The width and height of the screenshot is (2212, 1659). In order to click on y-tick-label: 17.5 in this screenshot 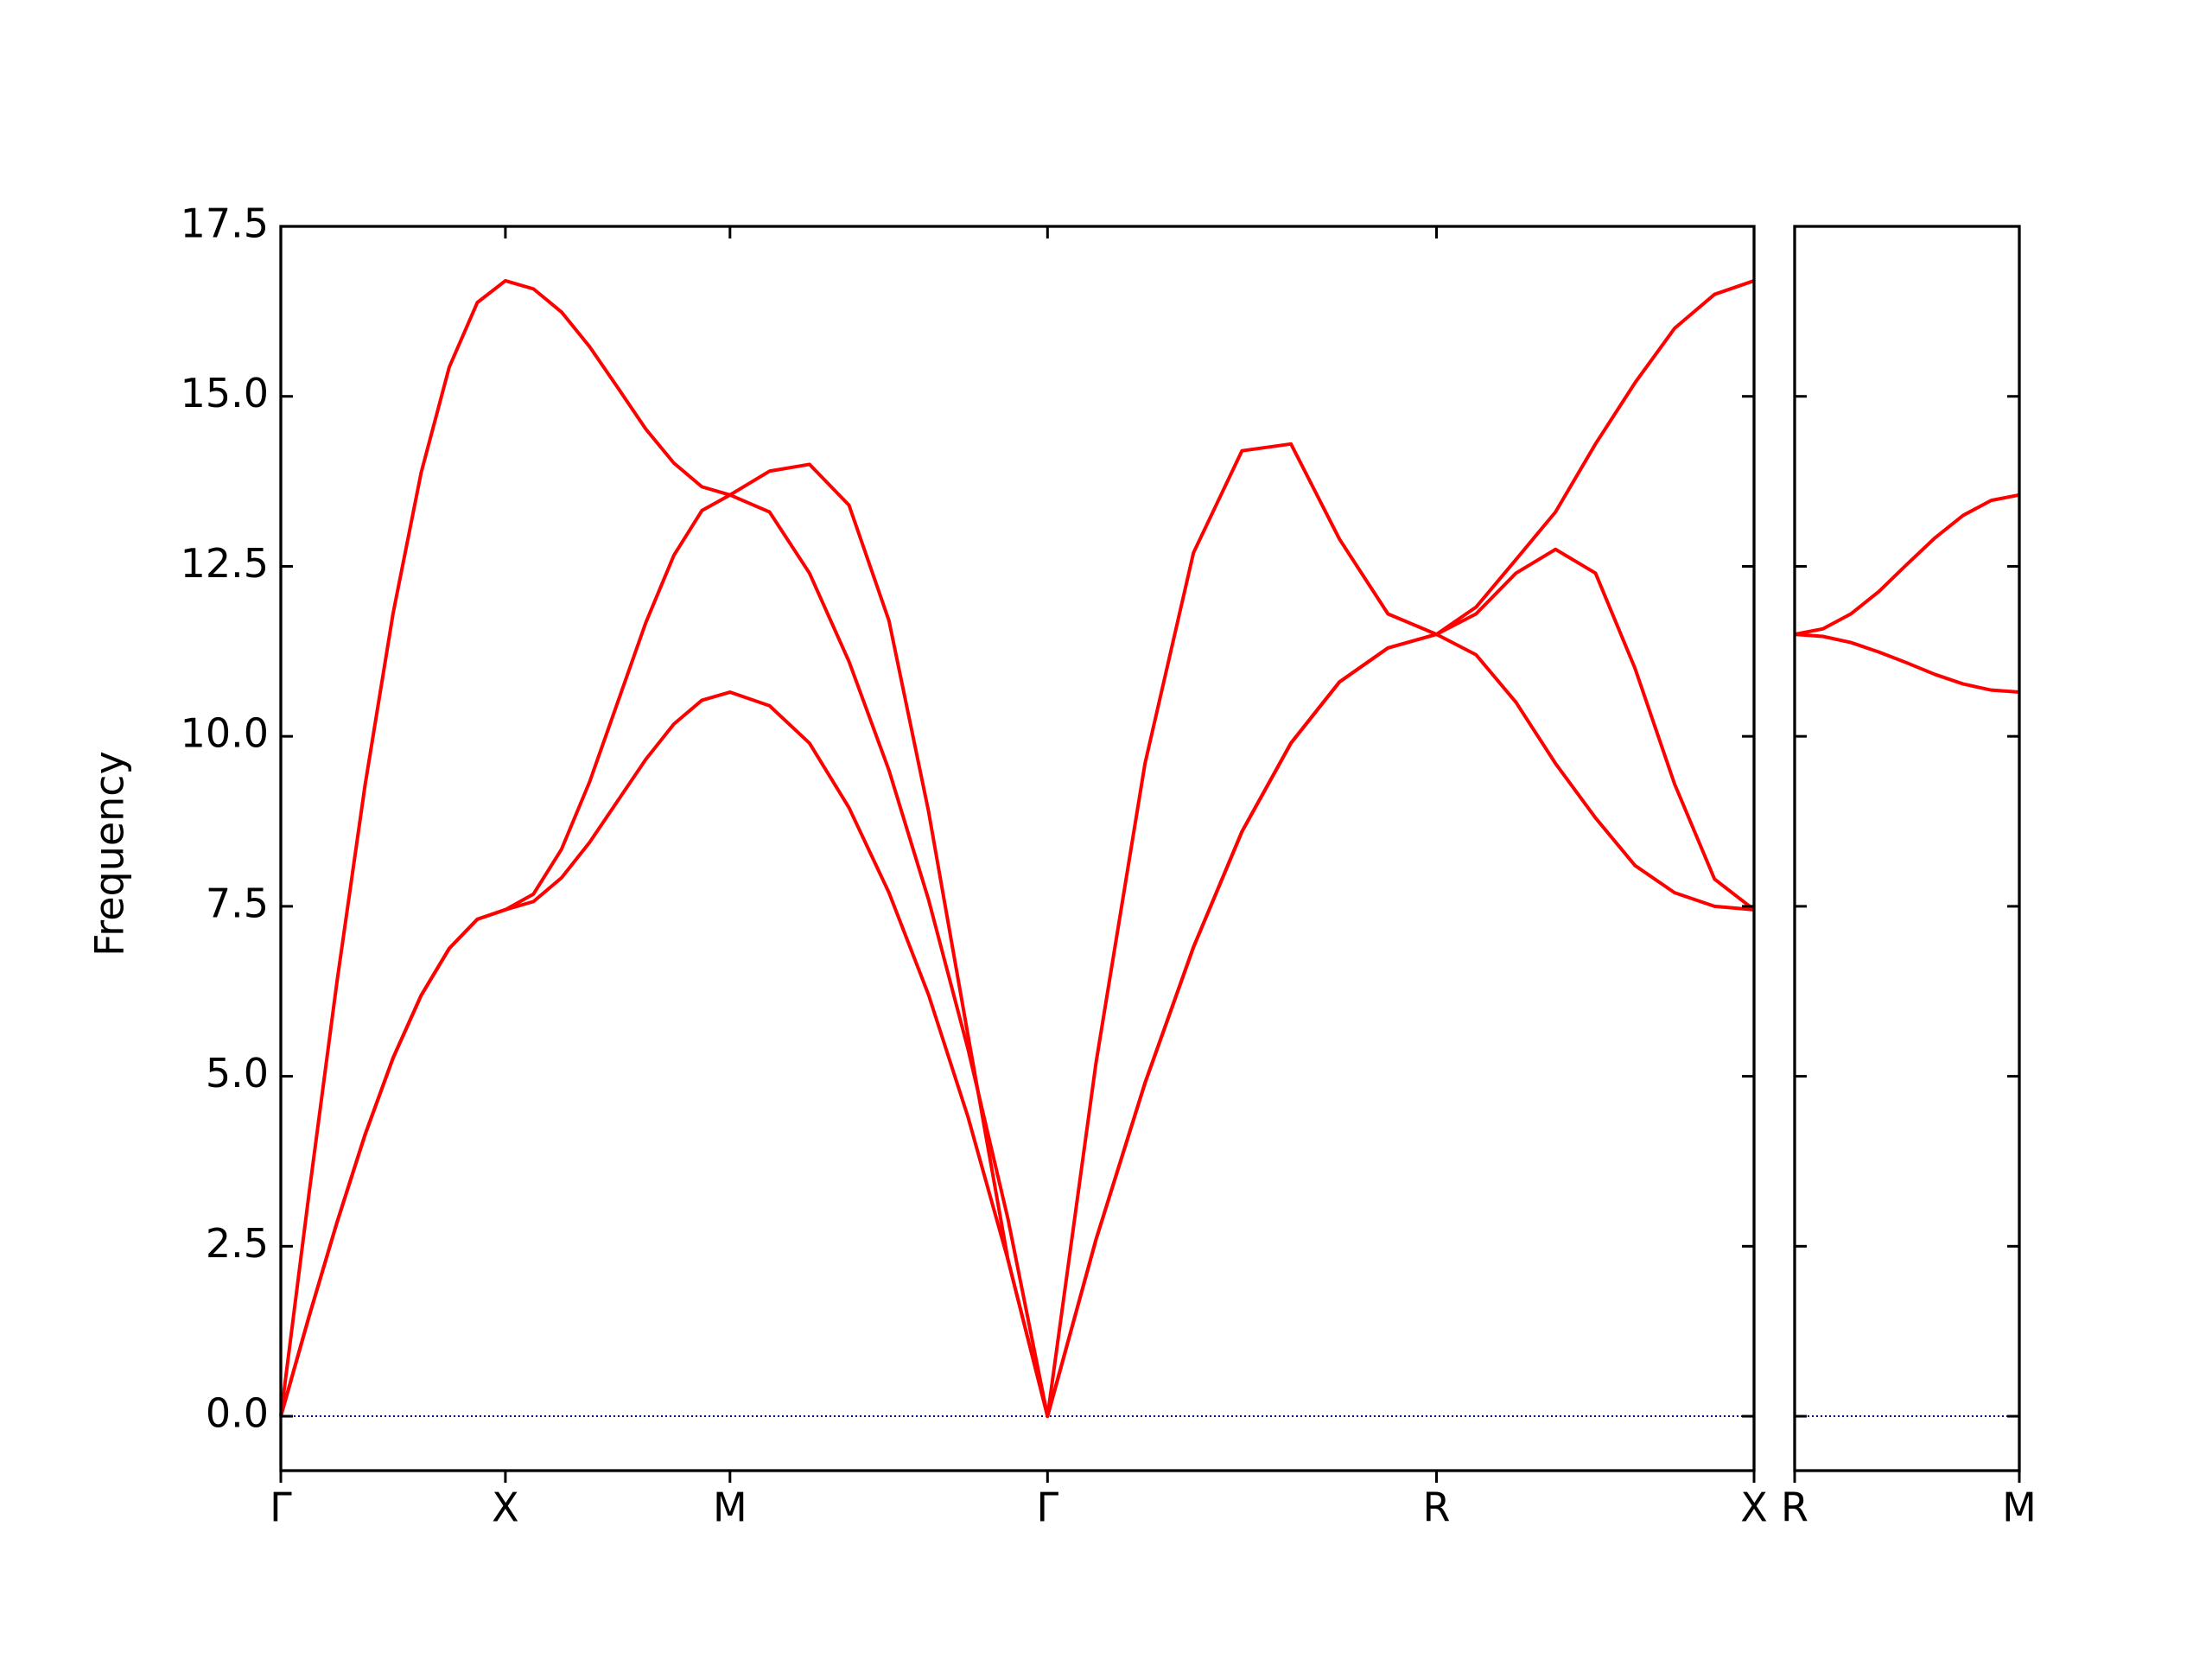, I will do `click(225, 223)`.